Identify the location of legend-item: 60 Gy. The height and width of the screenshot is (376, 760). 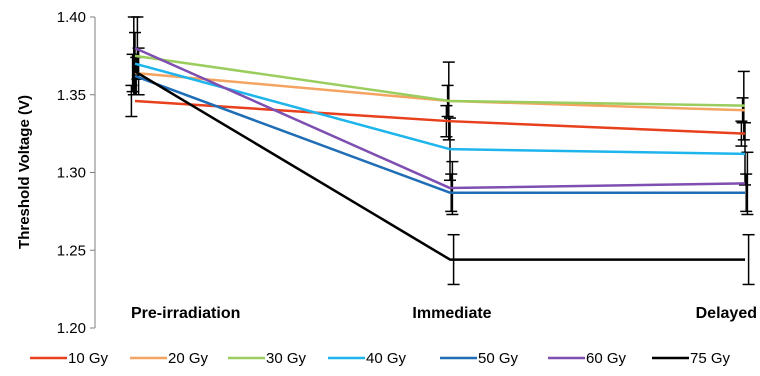
(587, 358).